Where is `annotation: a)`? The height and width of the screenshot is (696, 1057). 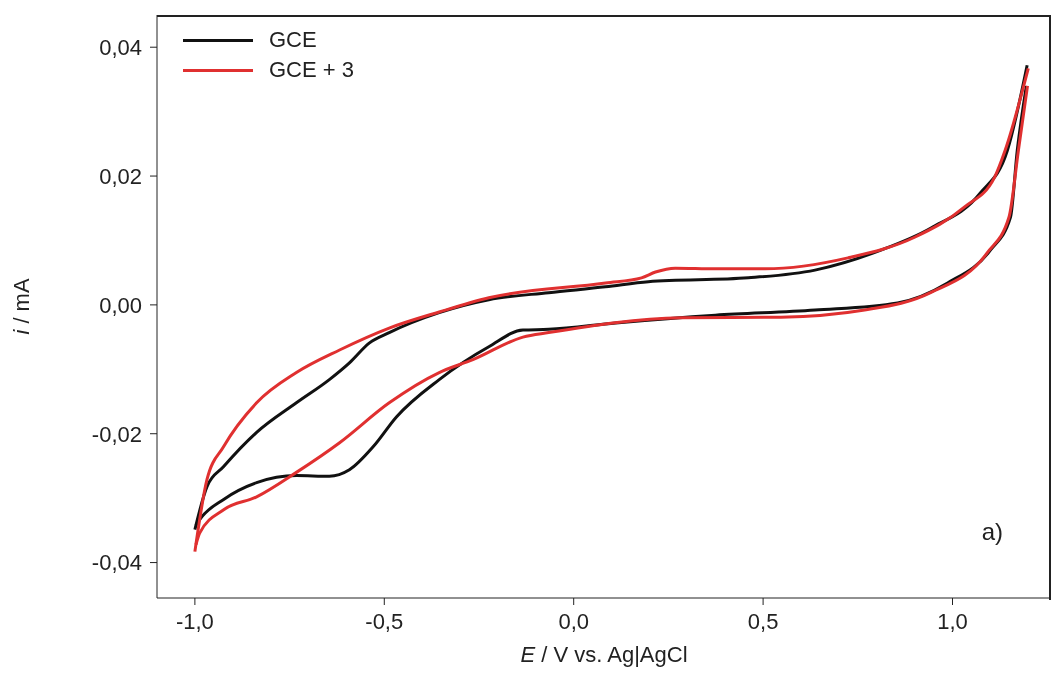
annotation: a) is located at coordinates (992, 532).